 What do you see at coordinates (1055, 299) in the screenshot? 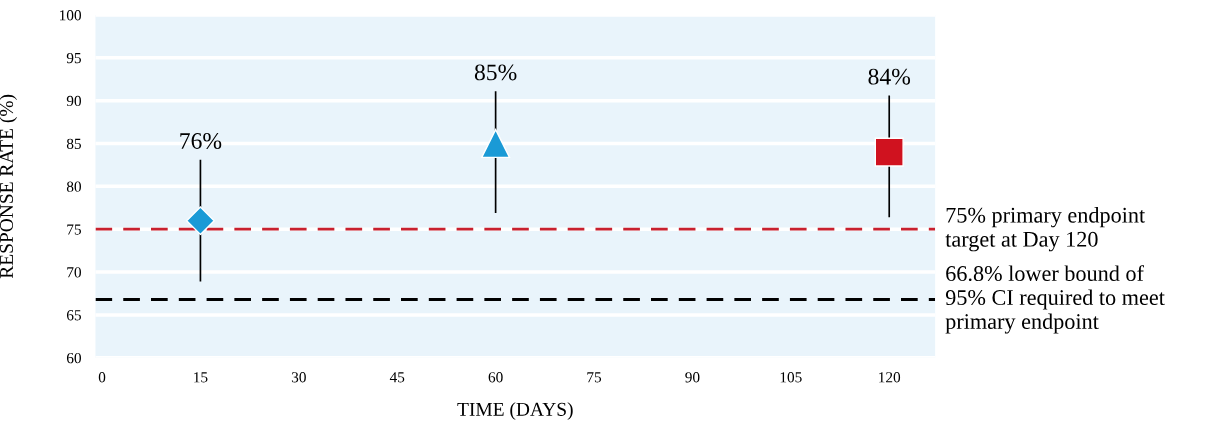
I see `ref-line-label: 66.8% lower bound of 95% CI required to meet primary endpoint` at bounding box center [1055, 299].